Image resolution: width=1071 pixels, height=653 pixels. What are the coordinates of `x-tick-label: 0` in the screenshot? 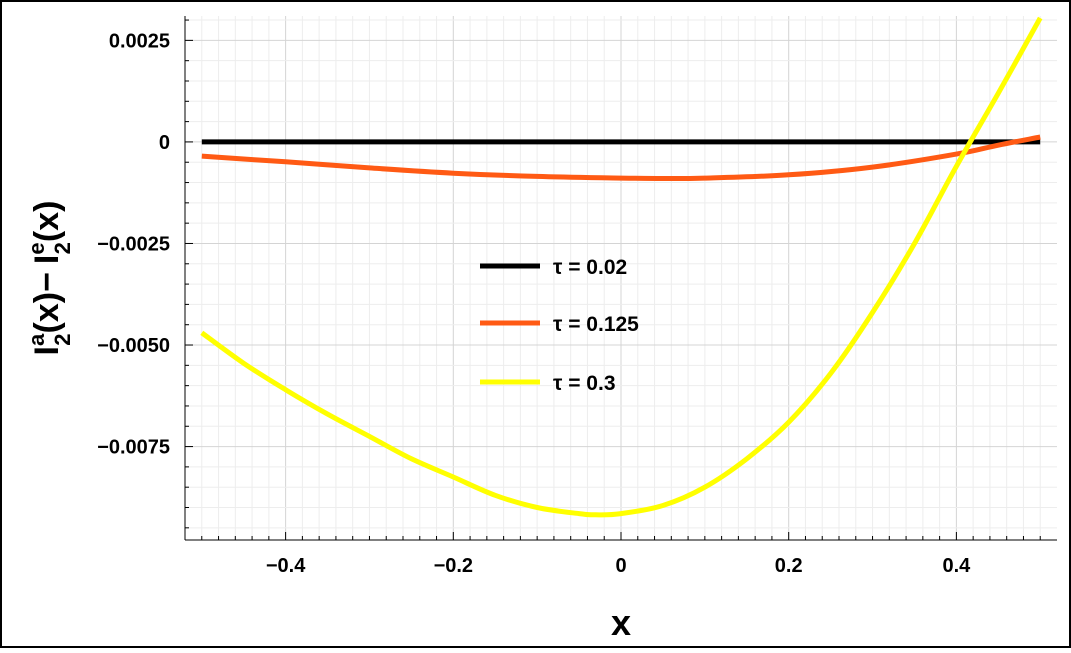 It's located at (620, 566).